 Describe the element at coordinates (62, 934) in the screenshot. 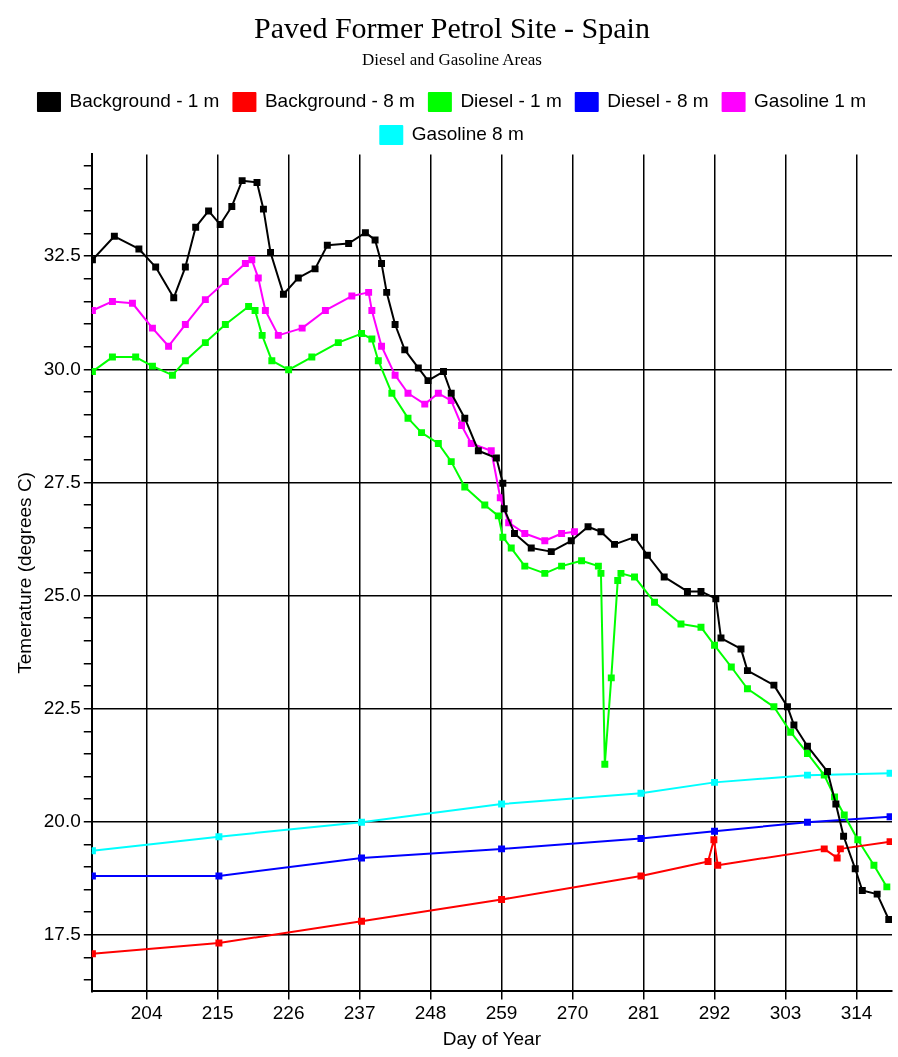

I see `y-tick-label: 17.5` at that location.